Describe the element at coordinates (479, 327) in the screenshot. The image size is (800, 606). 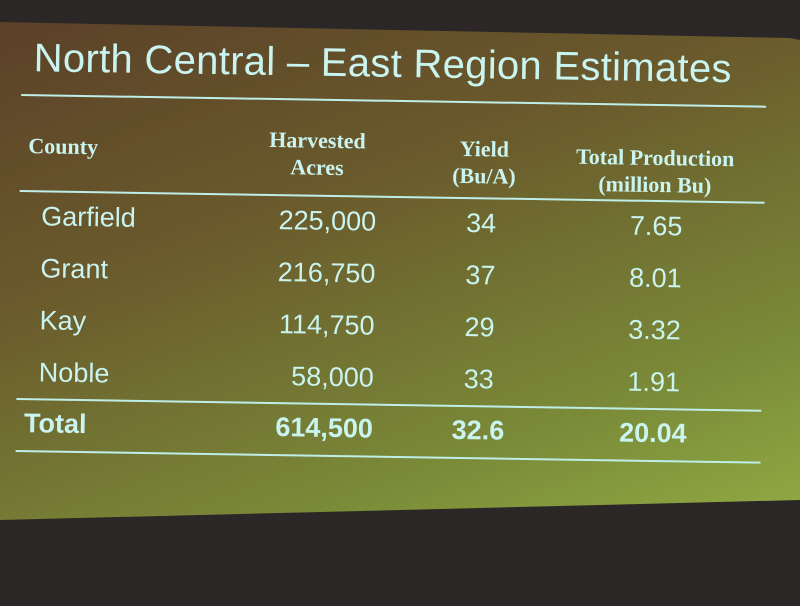
I see `table-cell: 29` at that location.